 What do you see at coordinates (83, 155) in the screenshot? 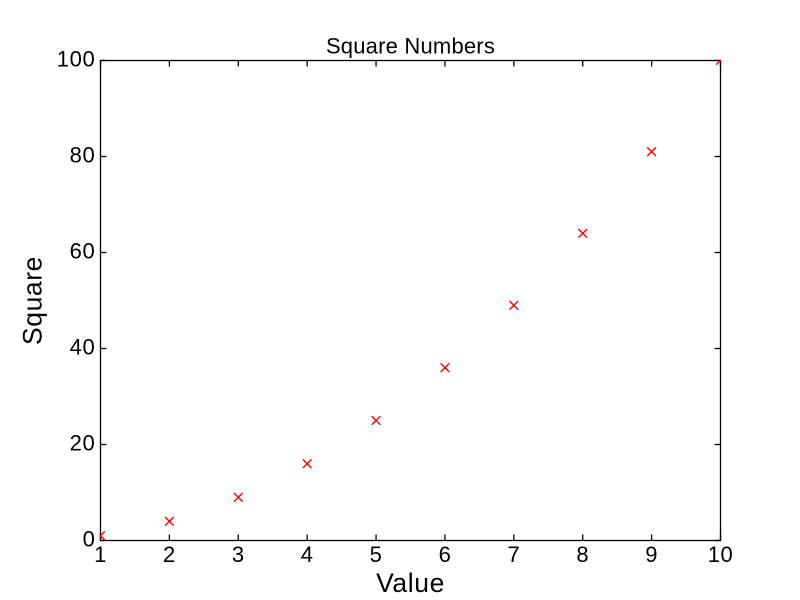
I see `svg-text: 80` at bounding box center [83, 155].